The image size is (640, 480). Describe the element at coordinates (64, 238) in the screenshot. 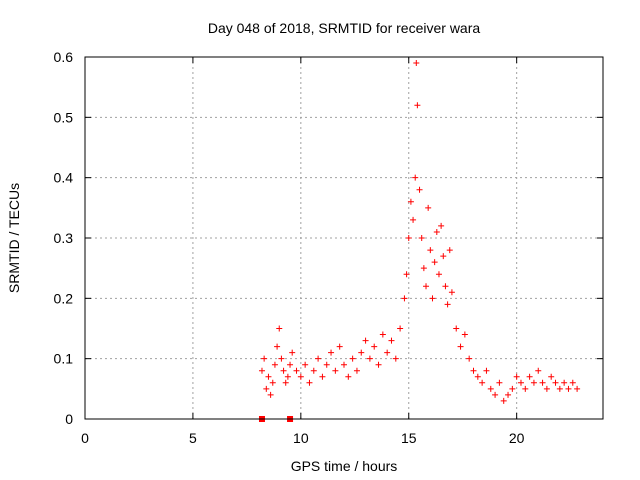

I see `y-tick-label: 0.3` at that location.